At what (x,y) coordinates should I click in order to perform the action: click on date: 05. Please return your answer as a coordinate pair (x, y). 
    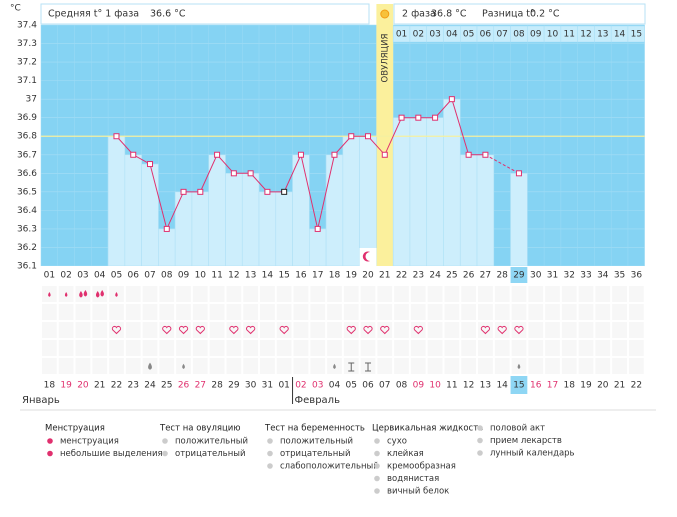
    Looking at the image, I should click on (351, 386).